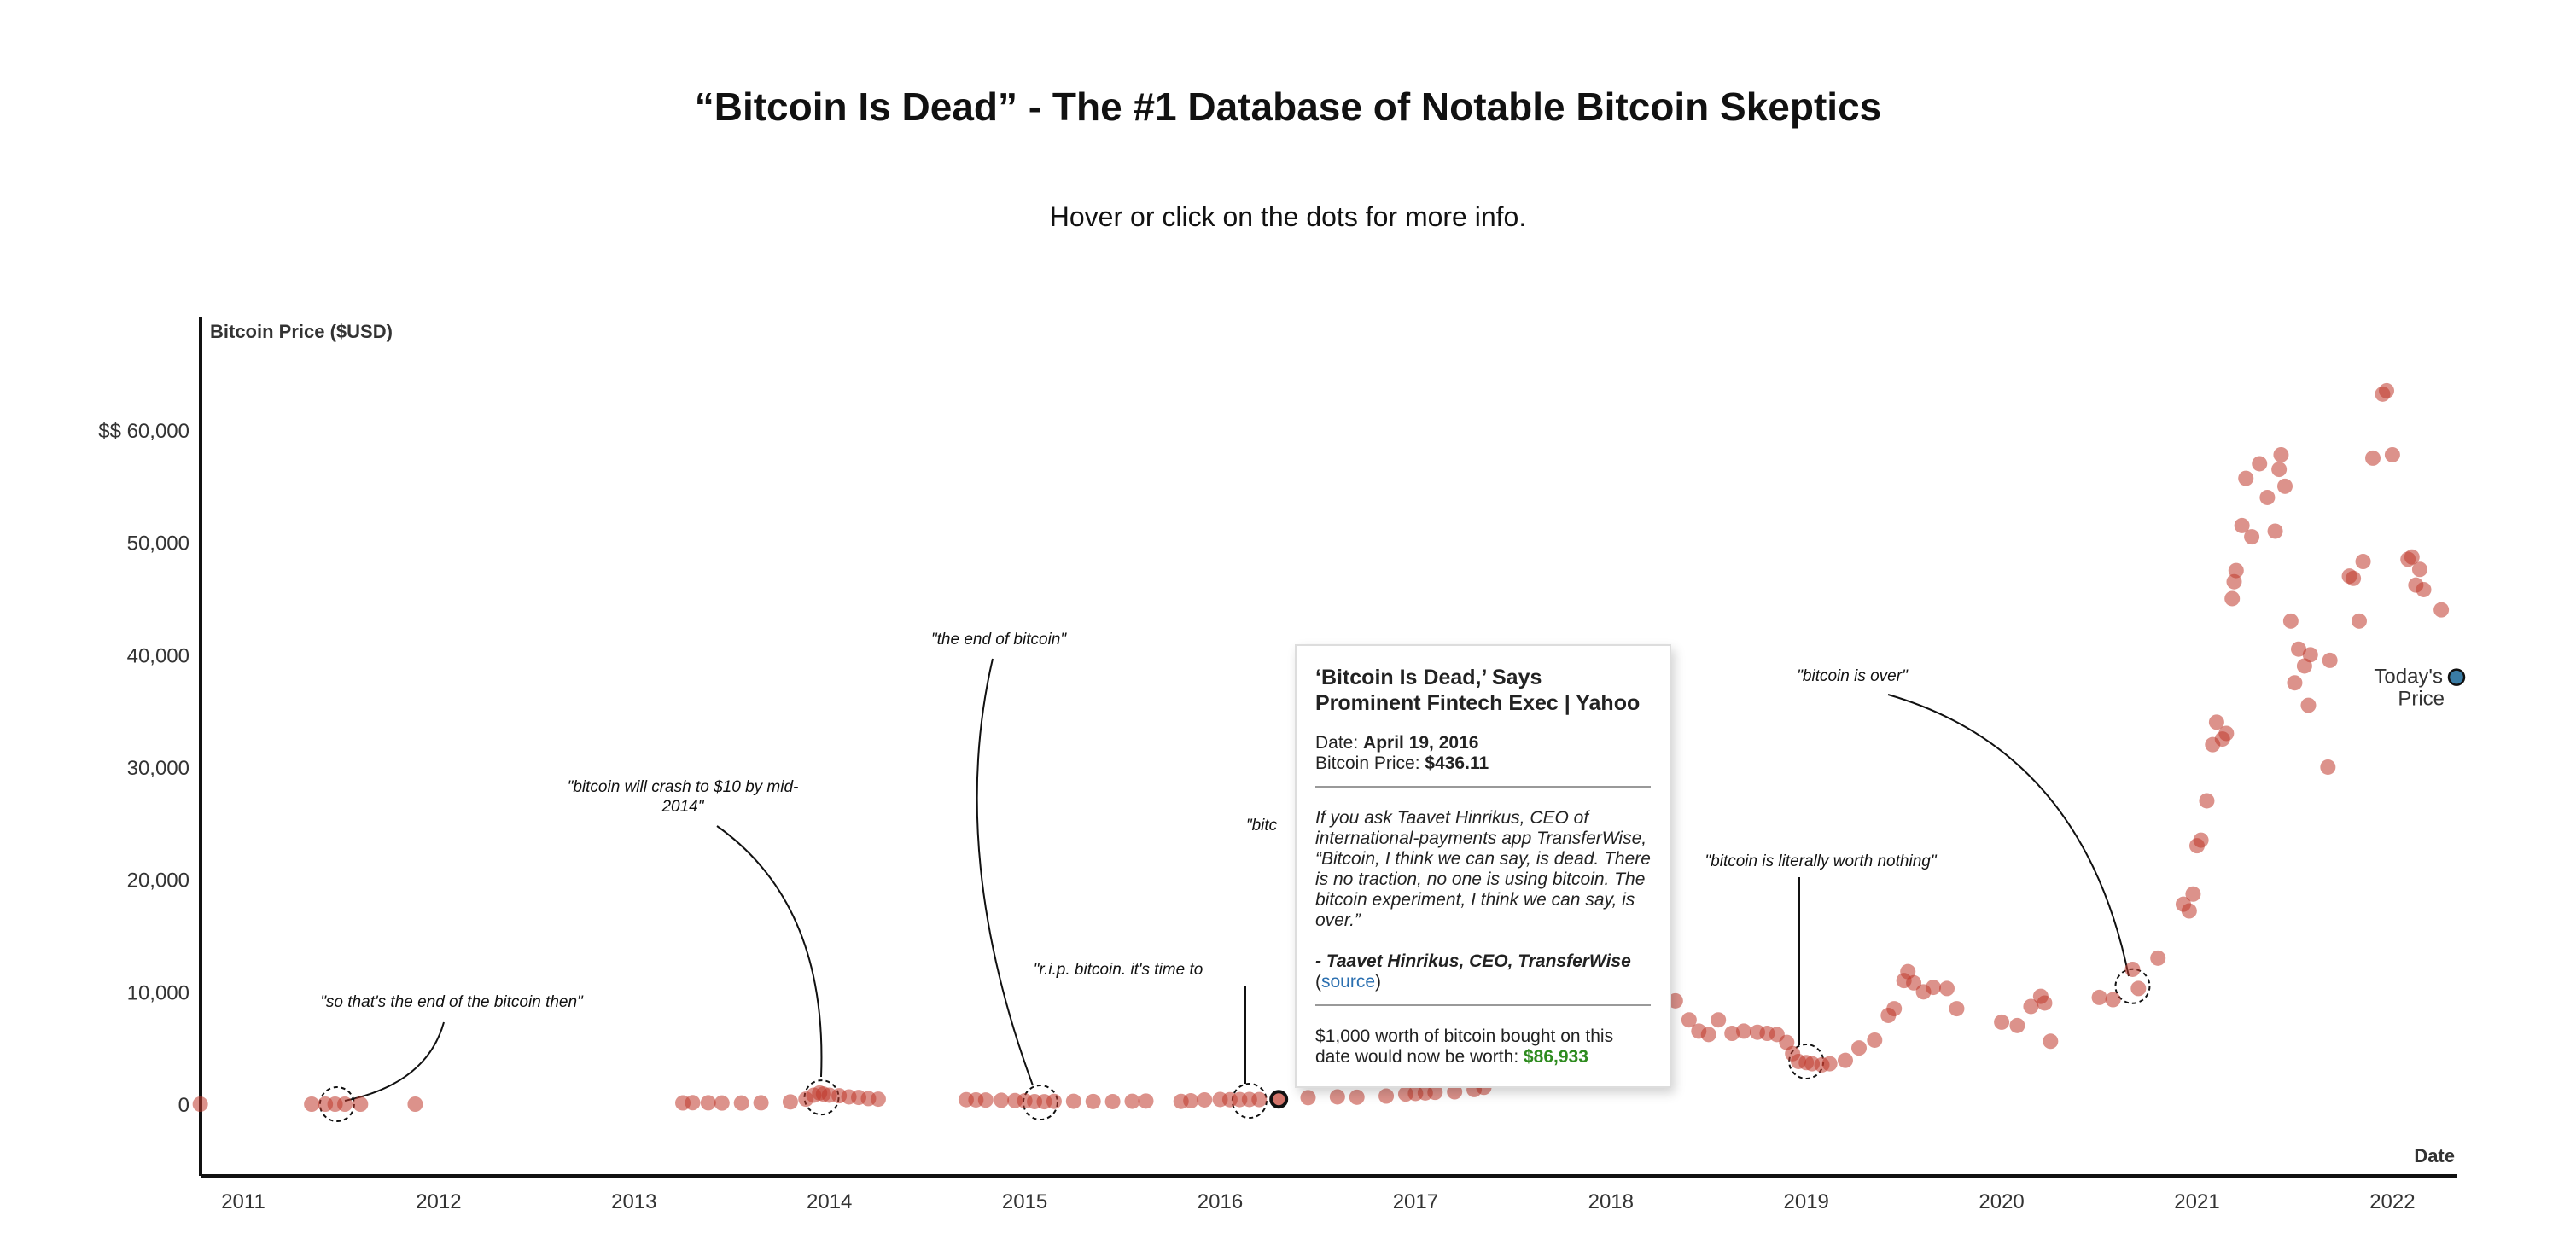 The image size is (2576, 1239). What do you see at coordinates (1821, 861) in the screenshot?
I see `annotation-label: "bitcoin is literally worth nothing"` at bounding box center [1821, 861].